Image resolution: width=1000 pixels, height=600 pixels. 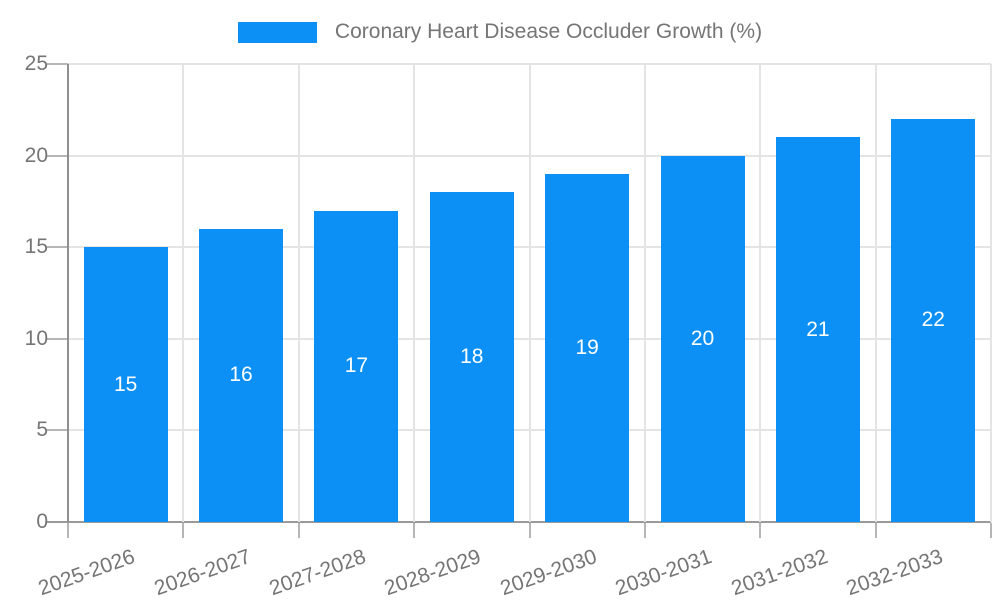 I want to click on bar-value-label: 22, so click(x=933, y=320).